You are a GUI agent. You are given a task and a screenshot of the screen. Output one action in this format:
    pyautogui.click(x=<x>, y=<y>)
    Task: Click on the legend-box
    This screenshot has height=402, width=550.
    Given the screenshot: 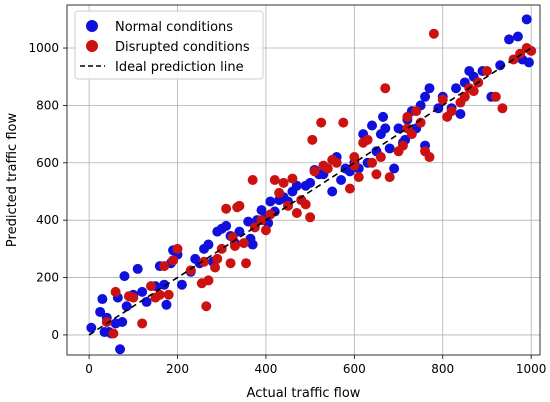 What is the action you would take?
    pyautogui.click(x=169, y=45)
    